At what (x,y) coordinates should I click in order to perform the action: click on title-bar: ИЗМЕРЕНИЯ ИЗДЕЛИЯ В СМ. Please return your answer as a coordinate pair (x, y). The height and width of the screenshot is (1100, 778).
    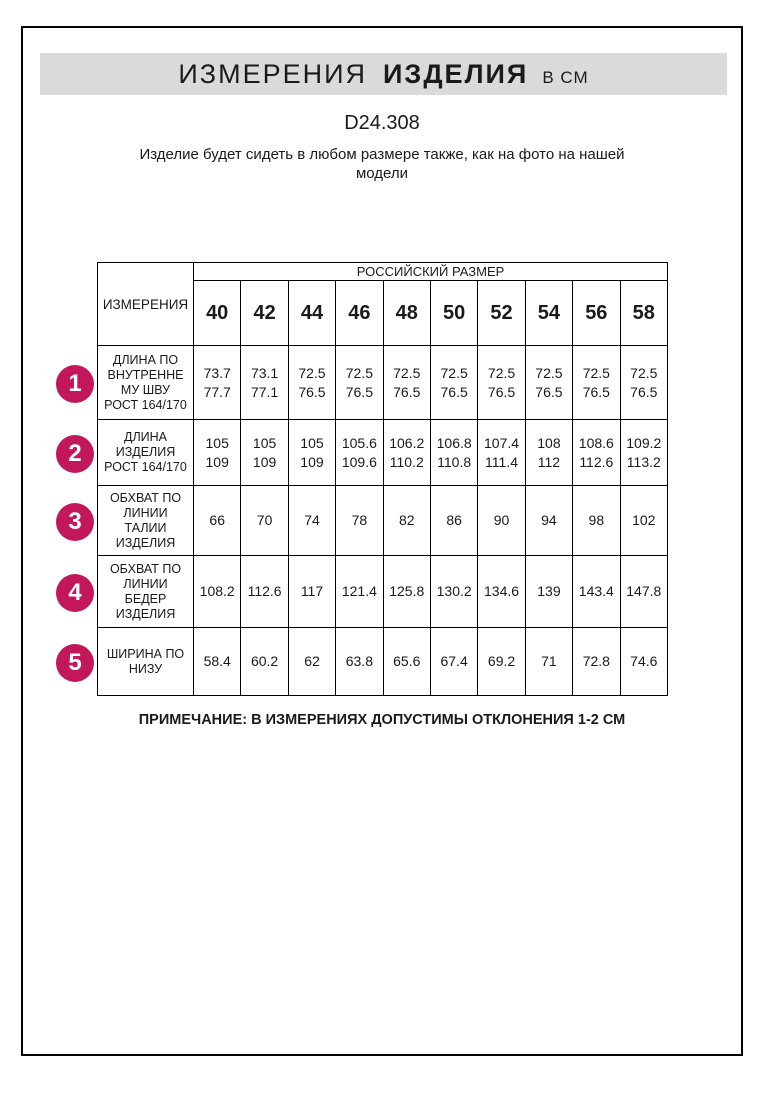
    Looking at the image, I should click on (383, 74).